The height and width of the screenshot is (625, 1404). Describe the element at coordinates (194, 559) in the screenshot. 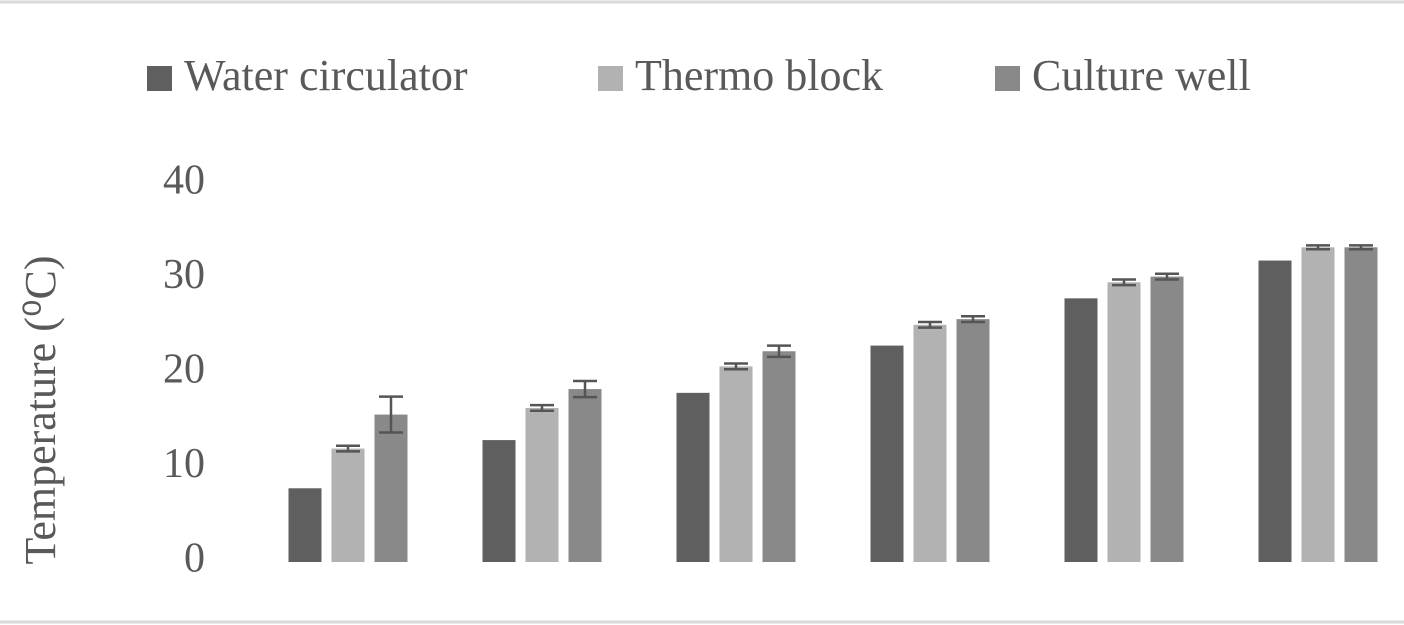

I see `y-tick-label: 0` at that location.